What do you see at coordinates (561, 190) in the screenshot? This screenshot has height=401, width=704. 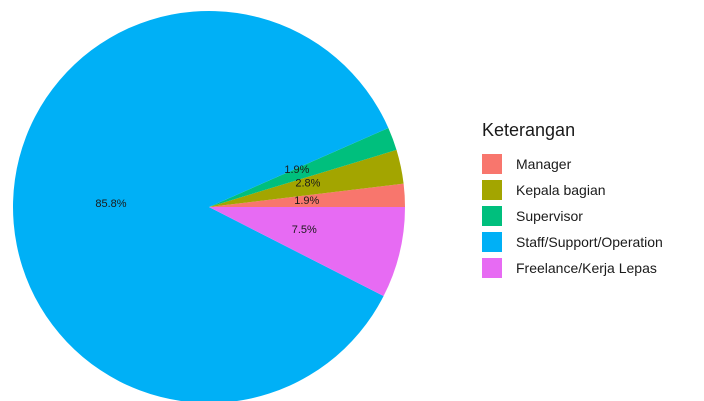 I see `legend-label: Kepala bagian` at bounding box center [561, 190].